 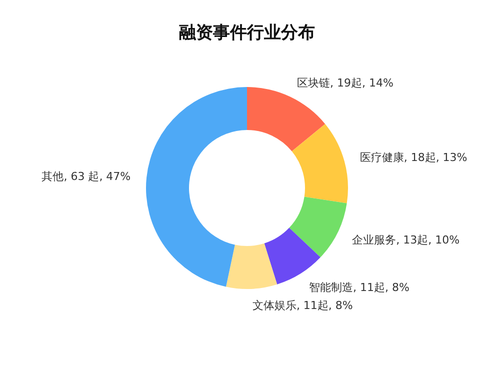 What do you see at coordinates (274, 305) in the screenshot?
I see `slice-label: 文体娱乐` at bounding box center [274, 305].